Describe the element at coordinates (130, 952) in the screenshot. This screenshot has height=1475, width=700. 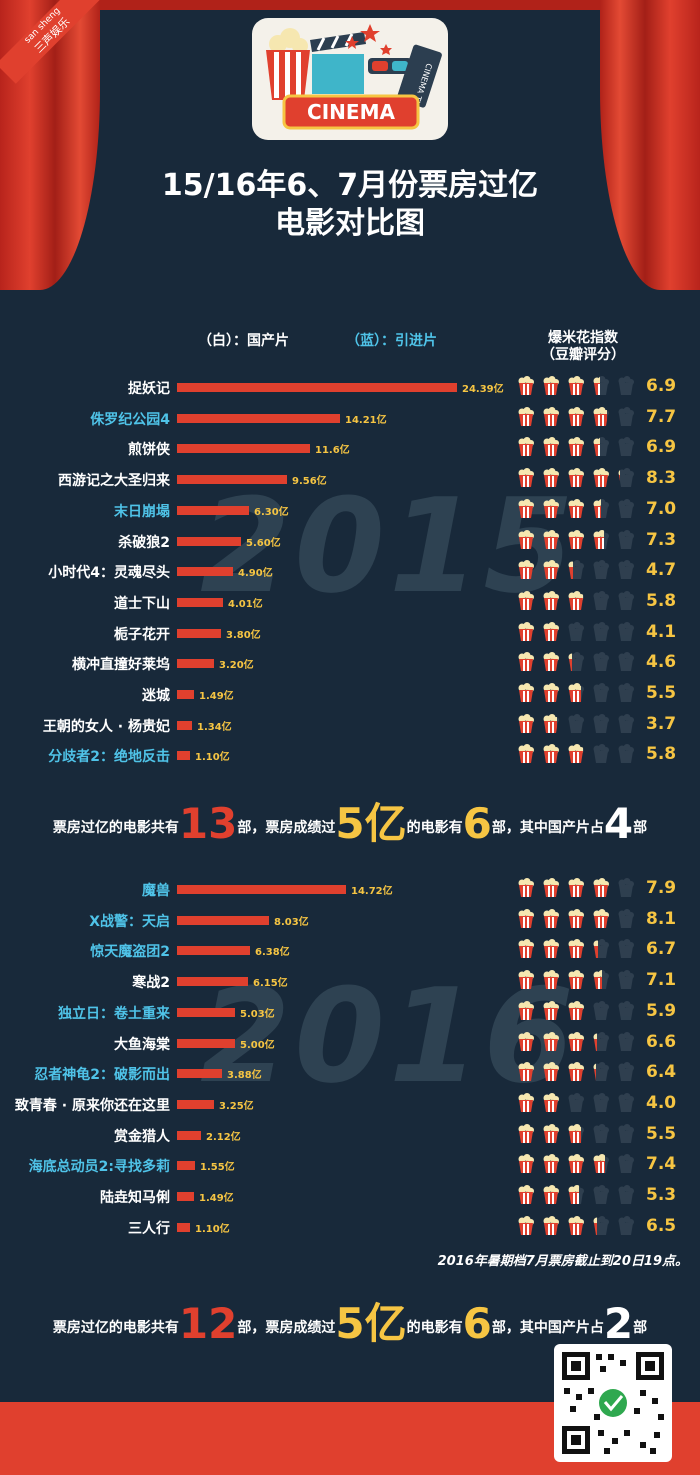
I see `movie-title: 惊天魔盗团2` at that location.